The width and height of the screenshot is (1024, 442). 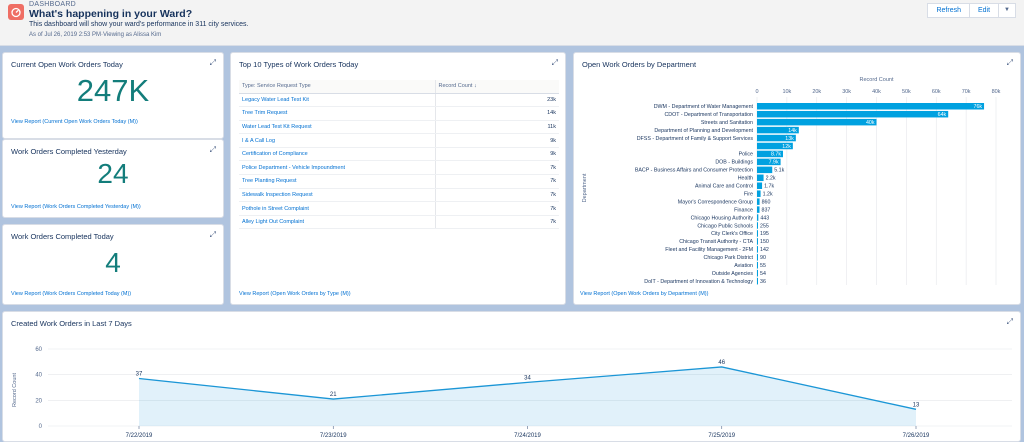 What do you see at coordinates (337, 181) in the screenshot?
I see `service-request-type: Tree Planting Request` at bounding box center [337, 181].